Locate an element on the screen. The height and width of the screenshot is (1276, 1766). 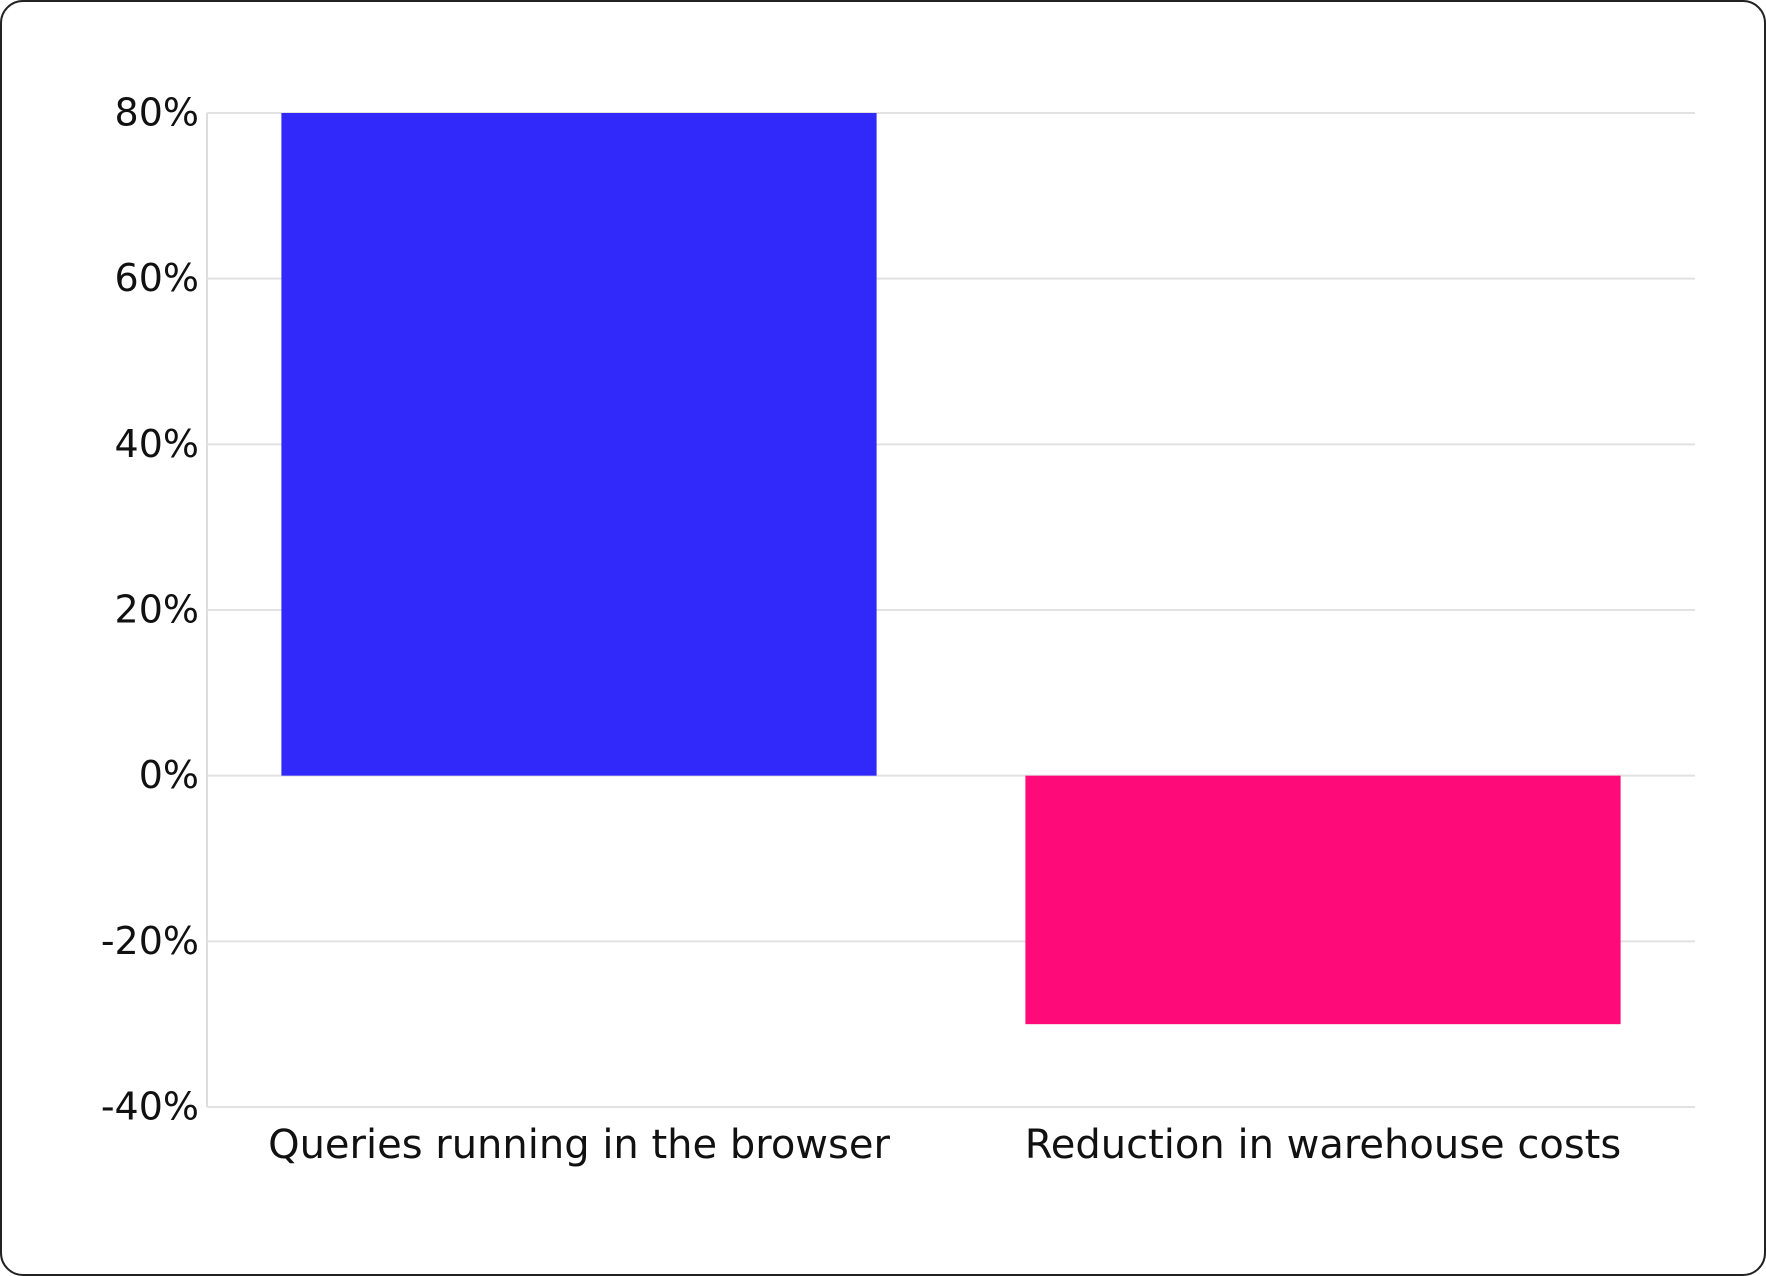
y-tick-label: -40% is located at coordinates (150, 1107).